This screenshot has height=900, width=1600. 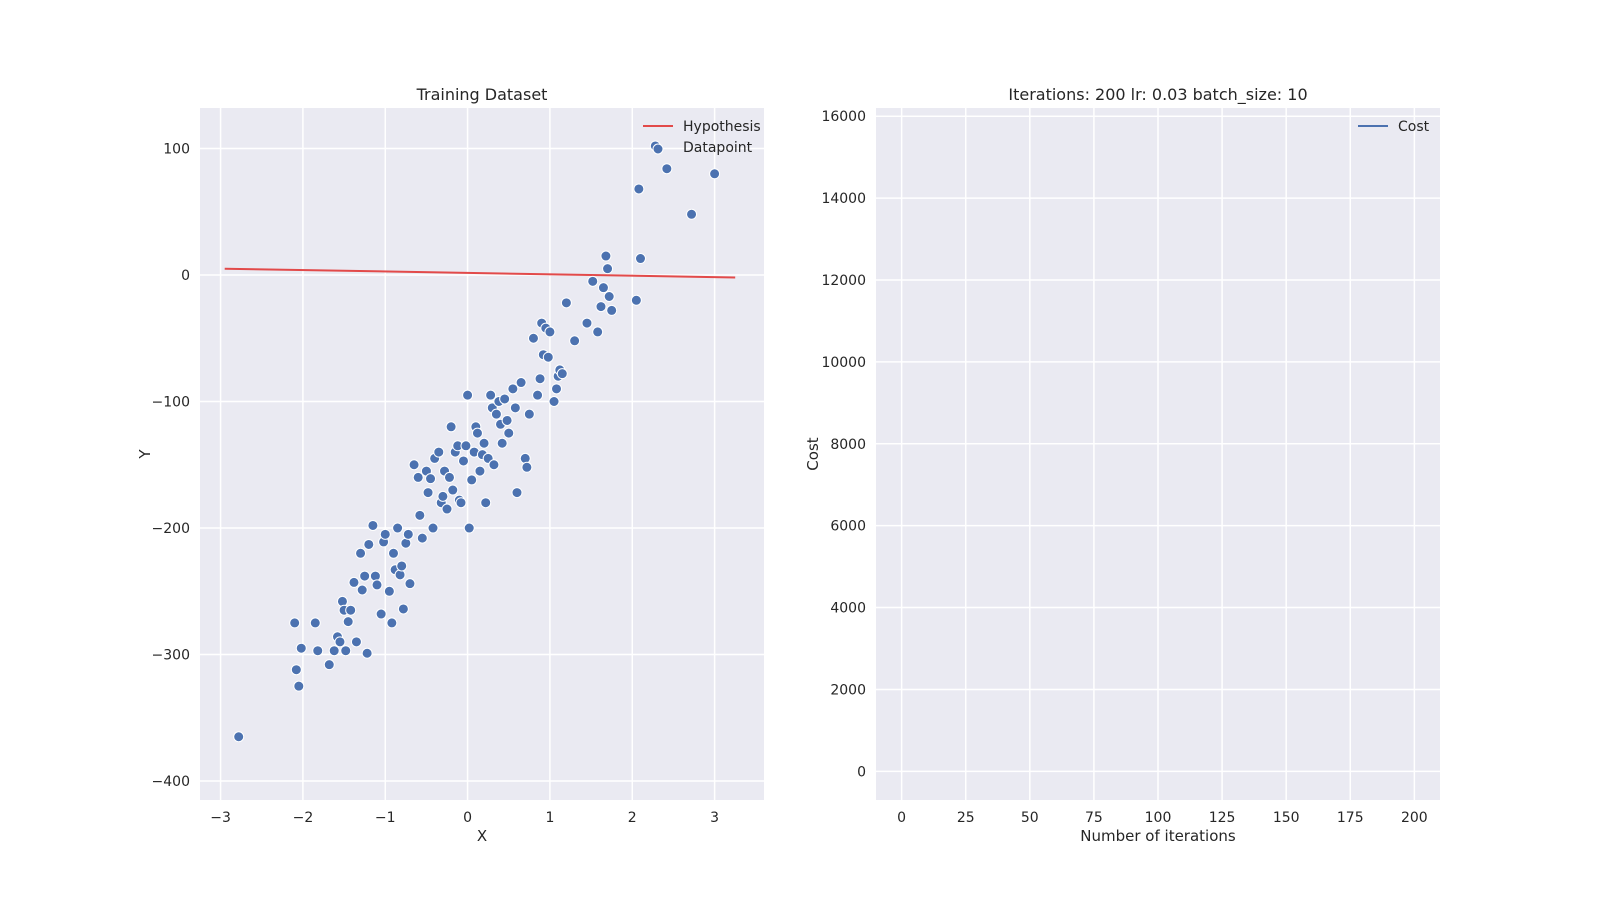 What do you see at coordinates (843, 199) in the screenshot?
I see `y-tick-label: 14000` at bounding box center [843, 199].